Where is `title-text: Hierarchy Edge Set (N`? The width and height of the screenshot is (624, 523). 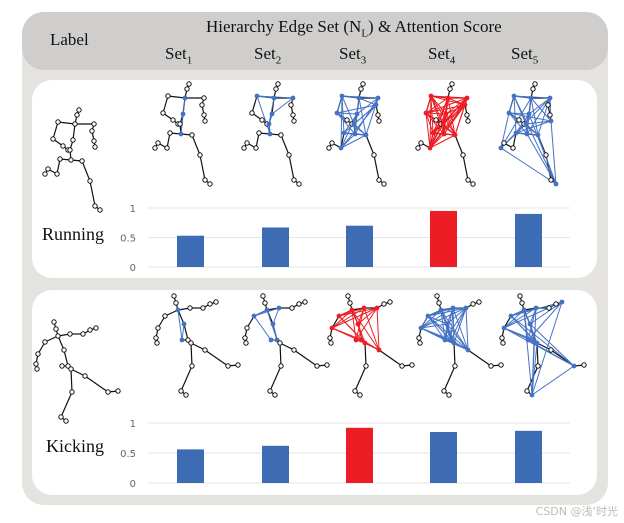 title-text: Hierarchy Edge Set (N is located at coordinates (284, 26).